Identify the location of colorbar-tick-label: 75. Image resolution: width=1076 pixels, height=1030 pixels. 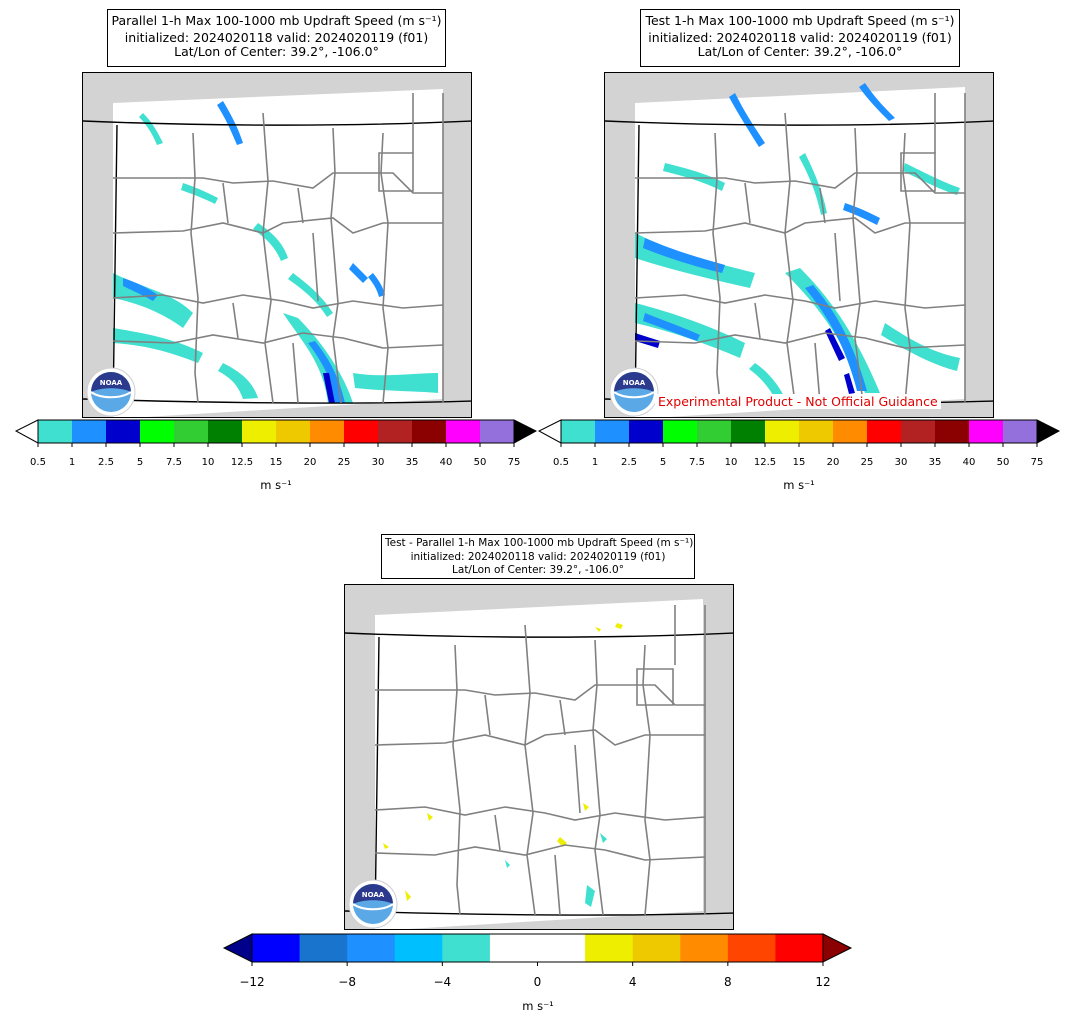
(514, 462).